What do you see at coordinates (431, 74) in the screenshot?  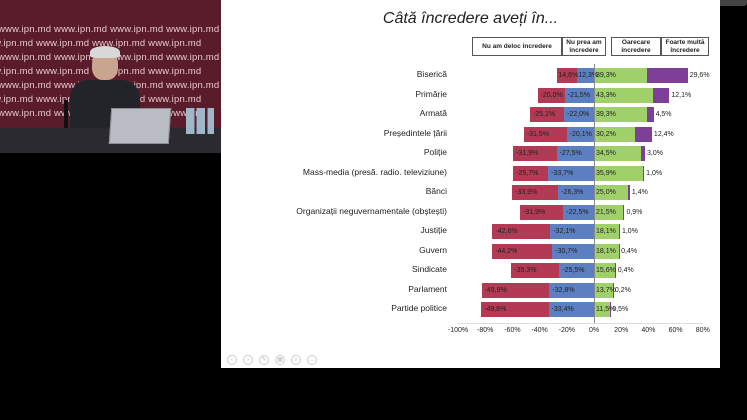 I see `category-label: Biserică` at bounding box center [431, 74].